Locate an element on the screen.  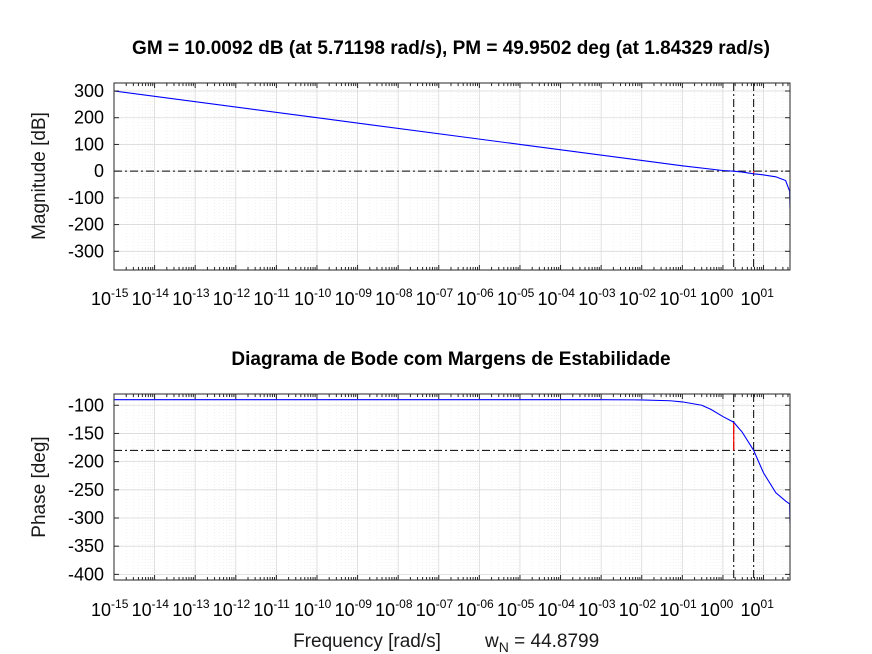
magnitude-ylabel: Magnitude [dB] is located at coordinates (39, 176).